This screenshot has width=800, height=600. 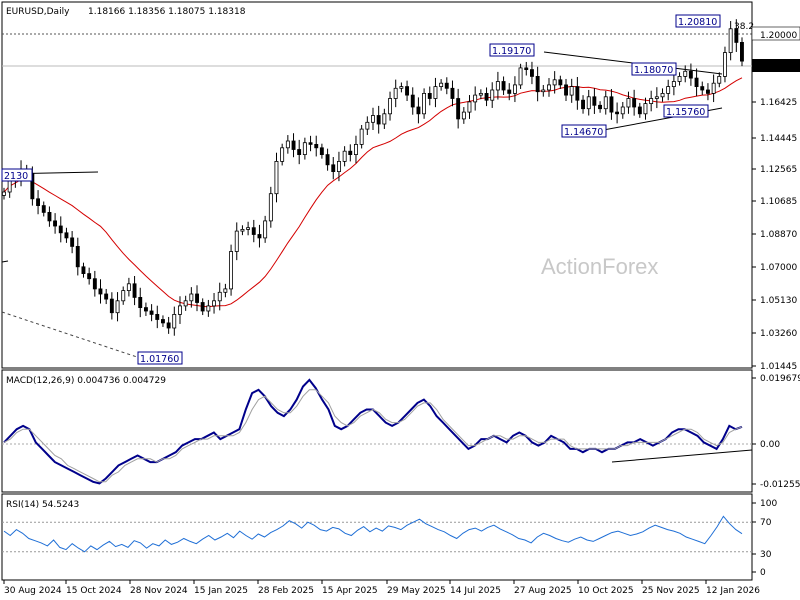 I want to click on rsi-lines-layer: RSI(14) 54.5243, so click(x=377, y=526).